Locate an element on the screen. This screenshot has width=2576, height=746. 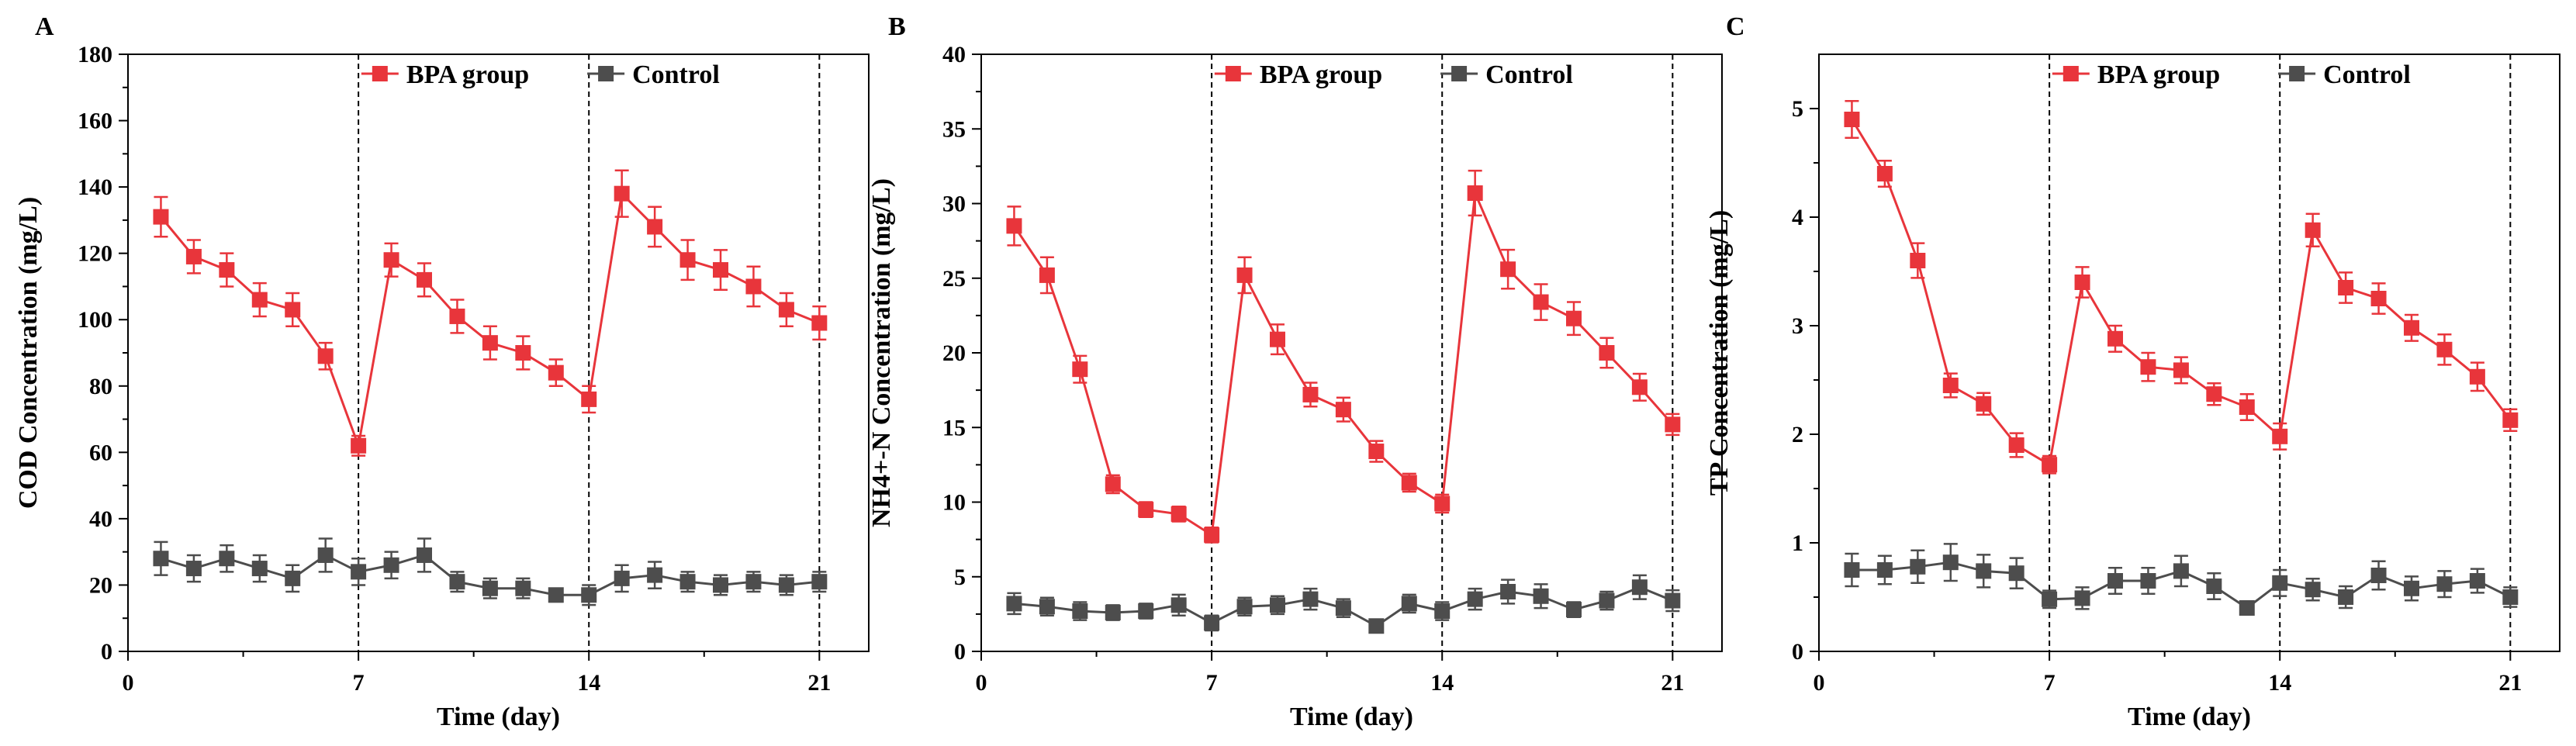
y-axis-label: COD Concentration (mg/L) is located at coordinates (28, 353).